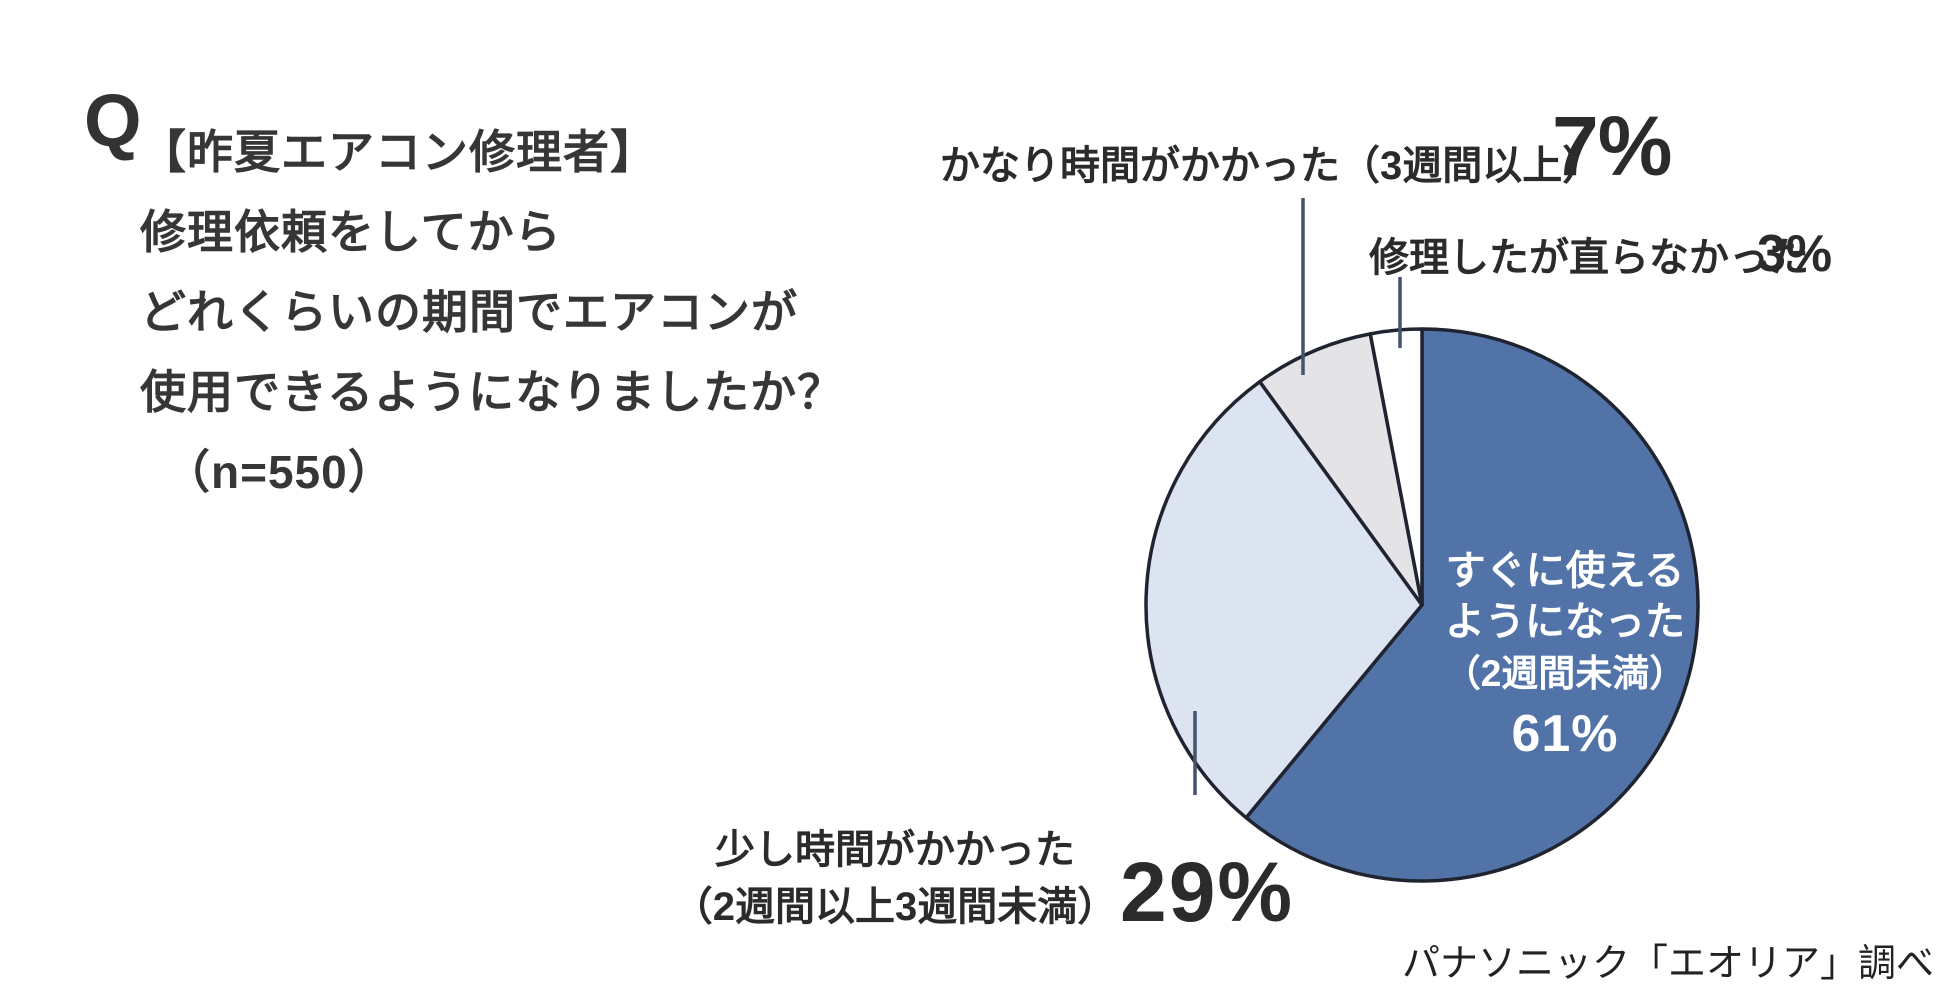  What do you see at coordinates (895, 879) in the screenshot?
I see `callout-29pct-label: 少し時間がかかった （2週間以上3週間未満）` at bounding box center [895, 879].